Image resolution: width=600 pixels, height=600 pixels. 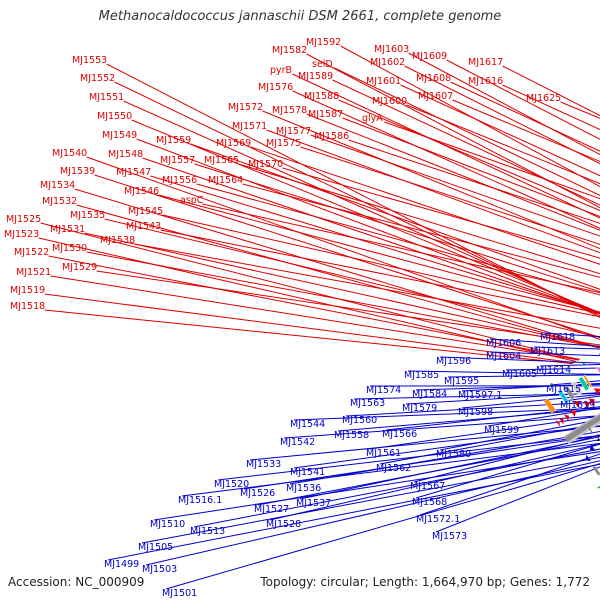 What do you see at coordinates (173, 140) in the screenshot?
I see `gene-label-forward: MJ1559` at bounding box center [173, 140].